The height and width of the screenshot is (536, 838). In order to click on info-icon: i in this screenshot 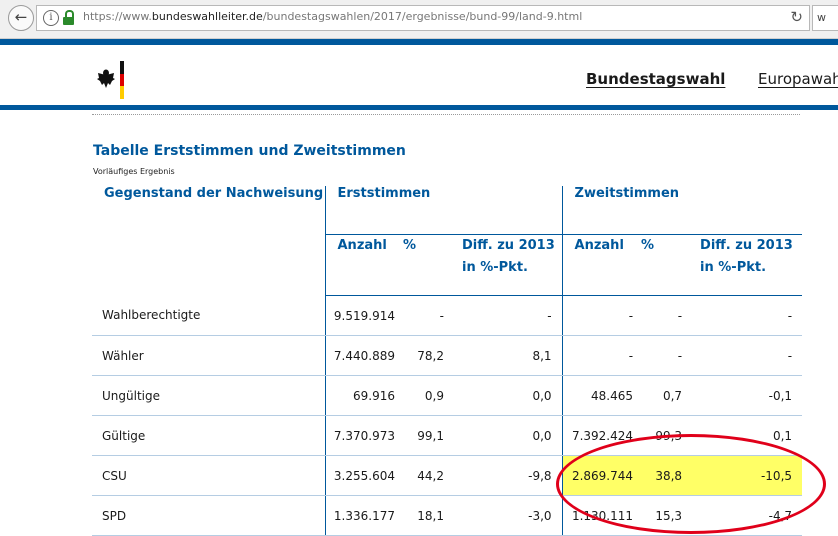, I will do `click(51, 18)`.